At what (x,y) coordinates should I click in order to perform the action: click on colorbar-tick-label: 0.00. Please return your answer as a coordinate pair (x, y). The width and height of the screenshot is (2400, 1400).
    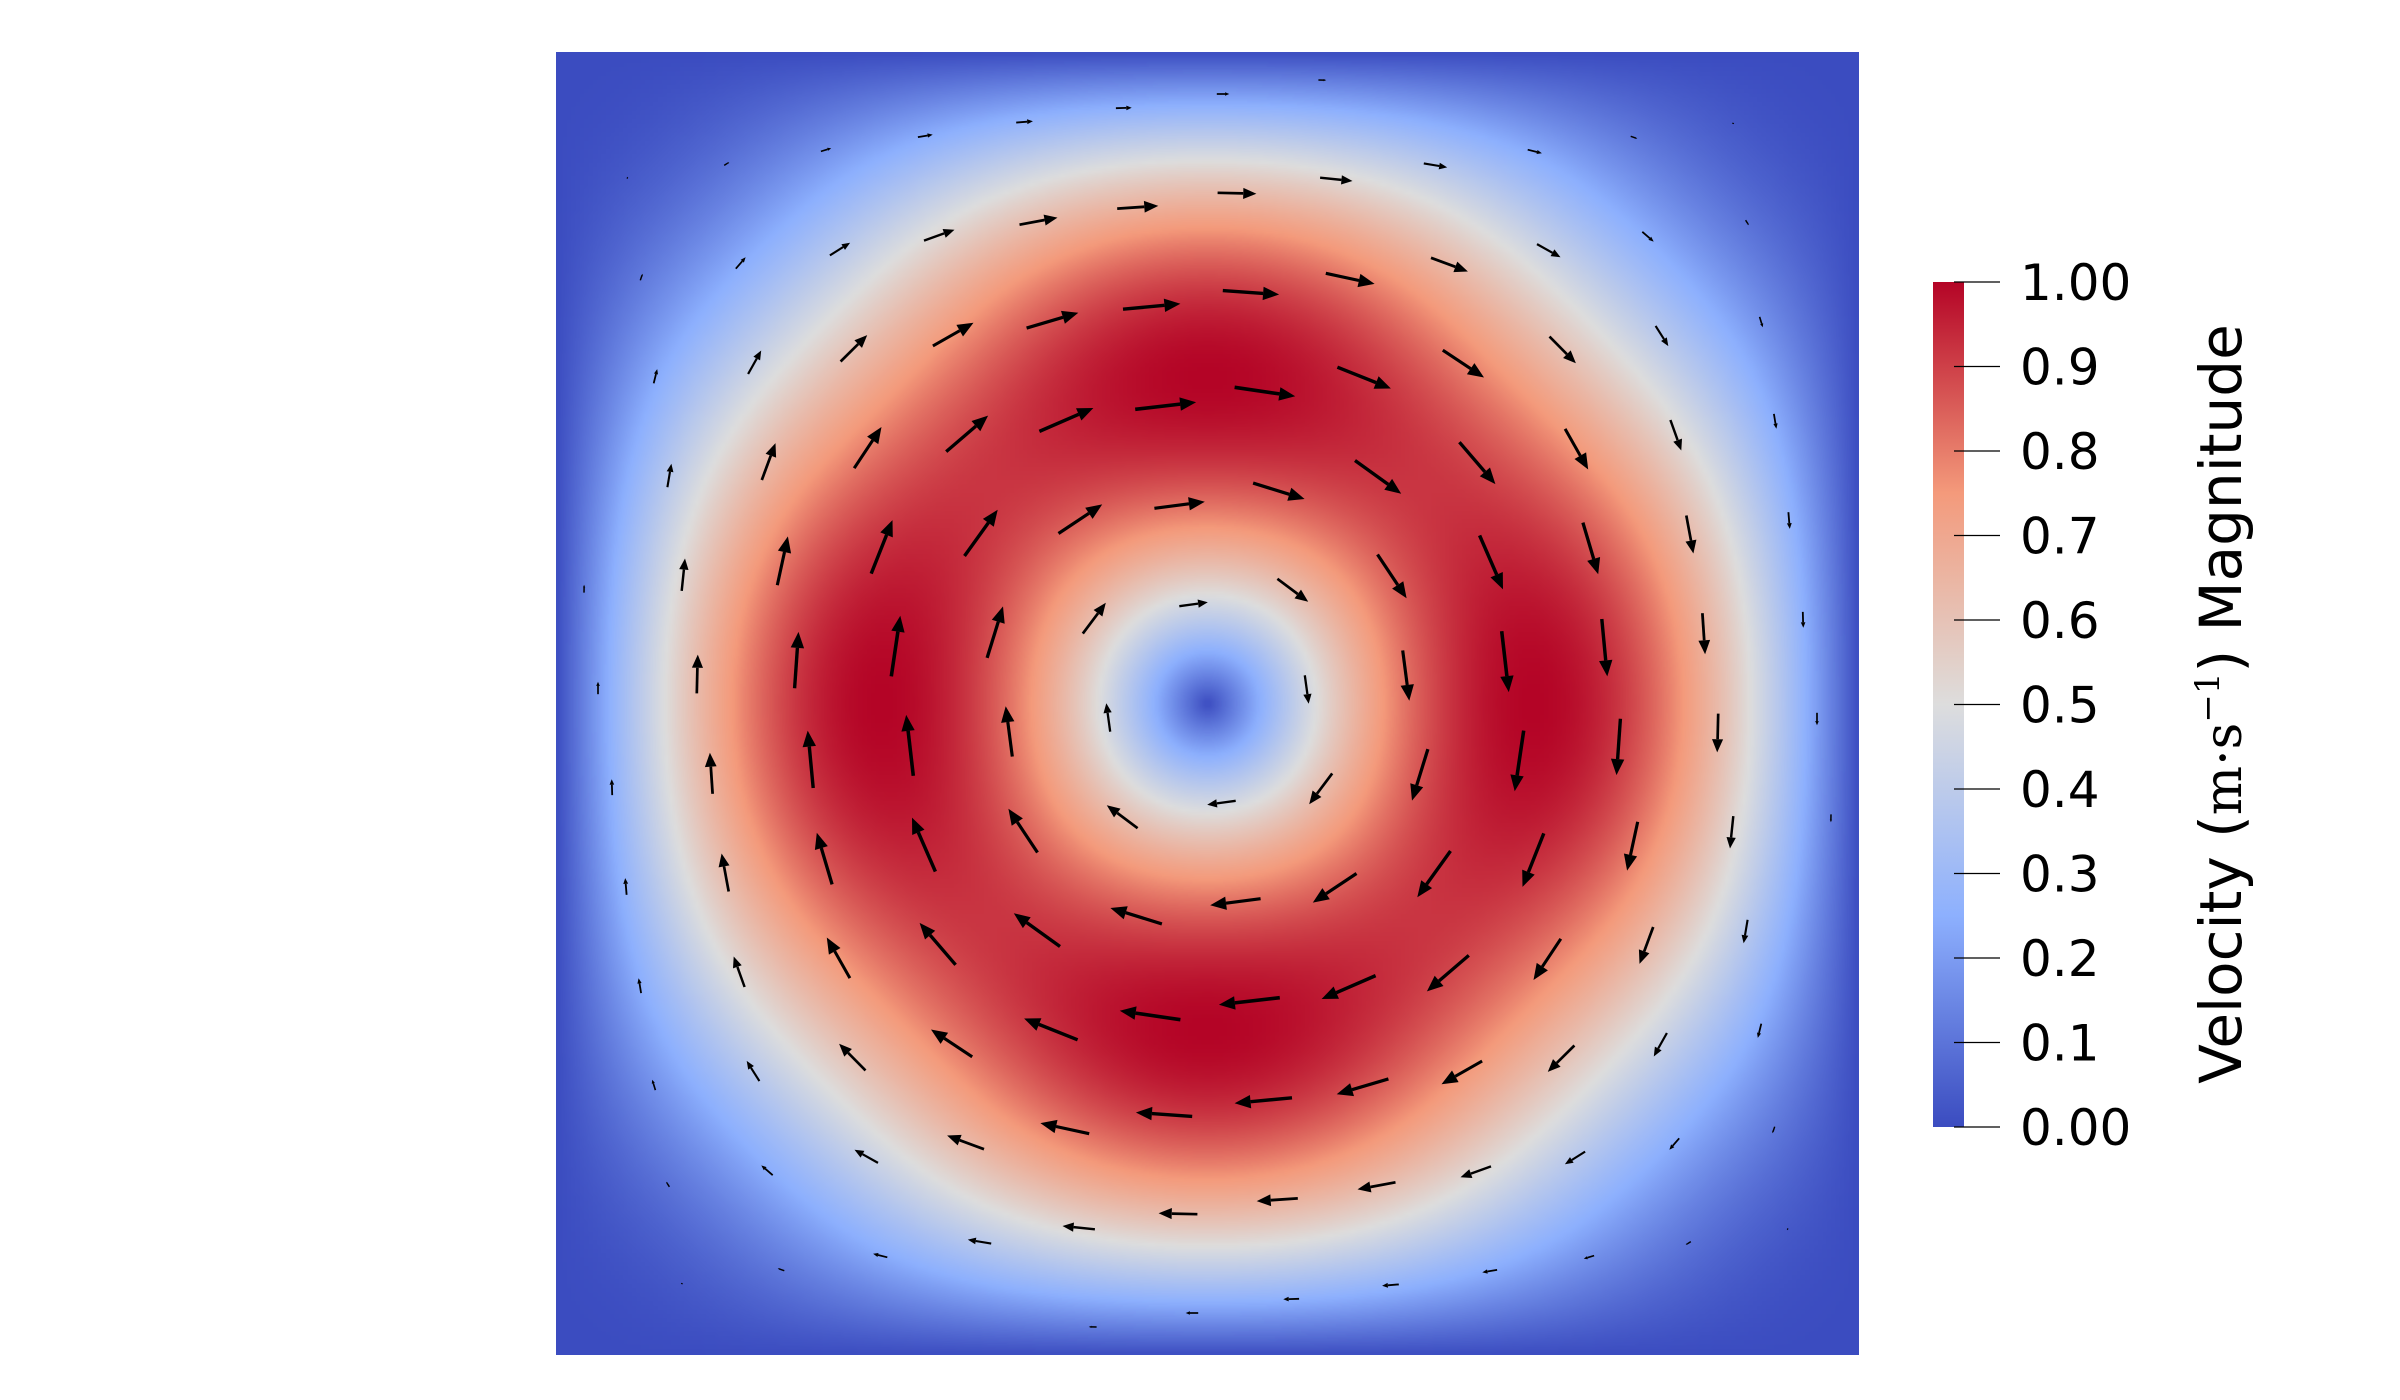
    Looking at the image, I should click on (2075, 1128).